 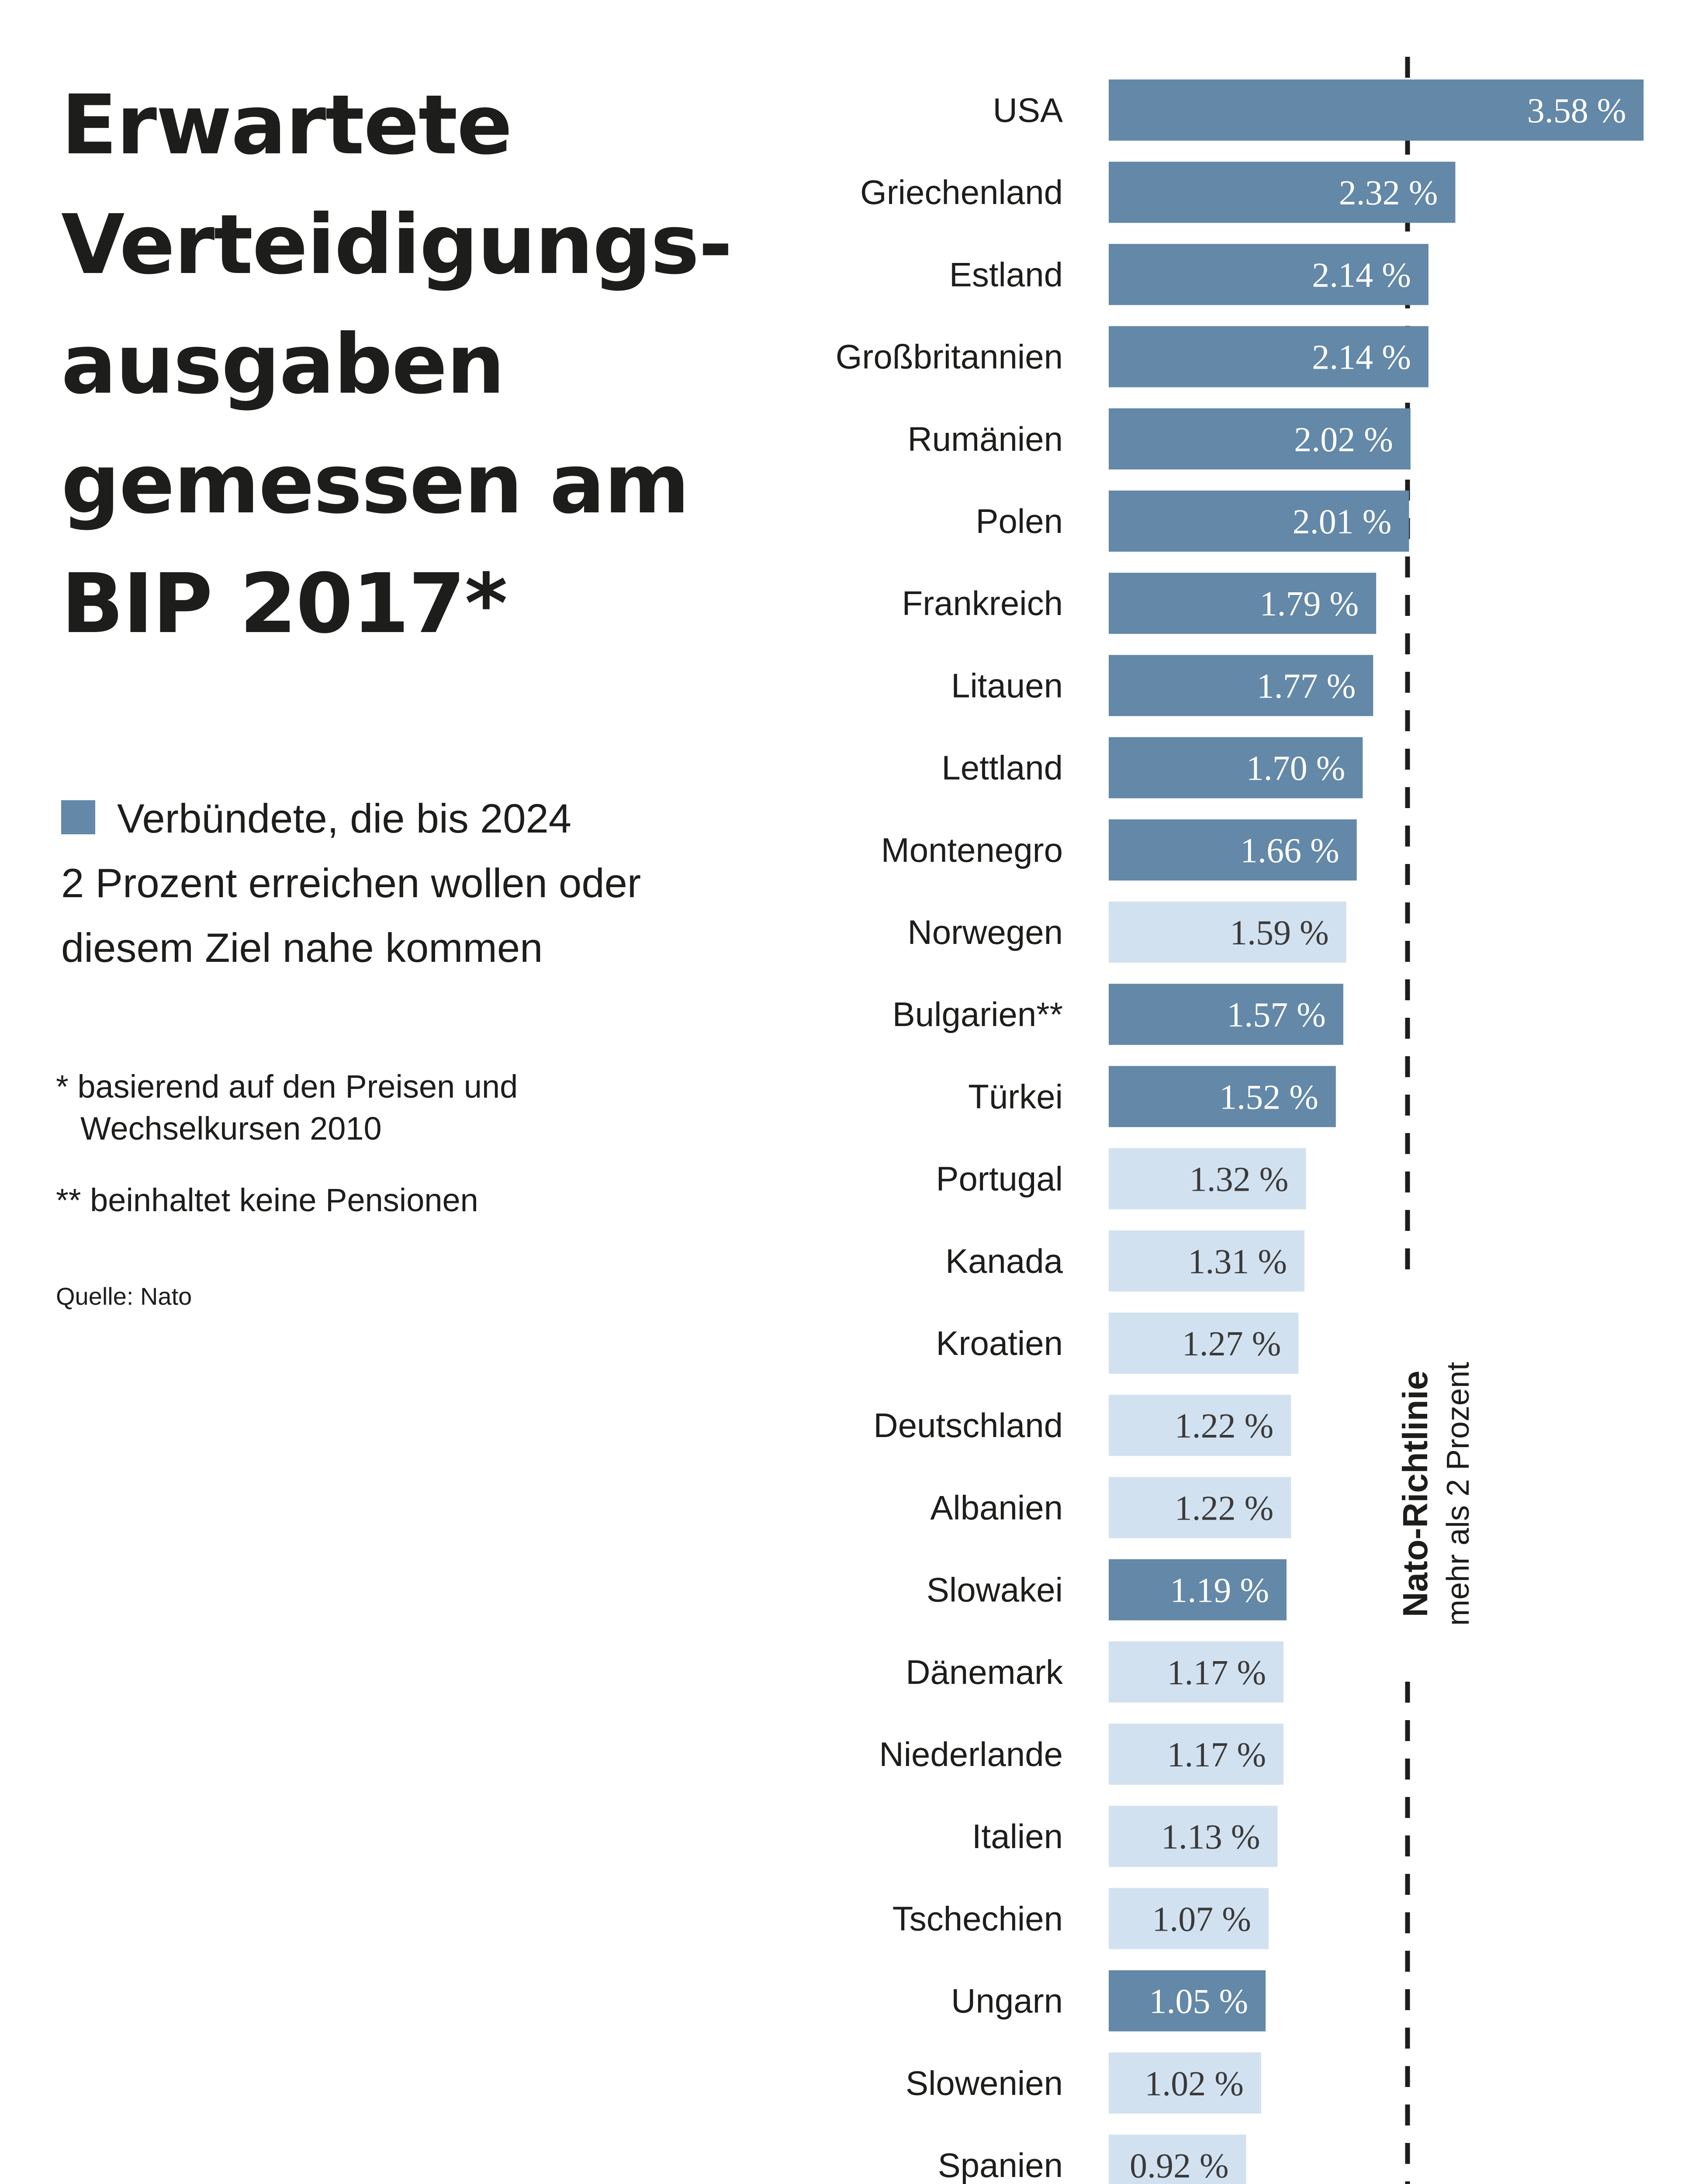 I want to click on category-label: Litauen, so click(x=1007, y=685).